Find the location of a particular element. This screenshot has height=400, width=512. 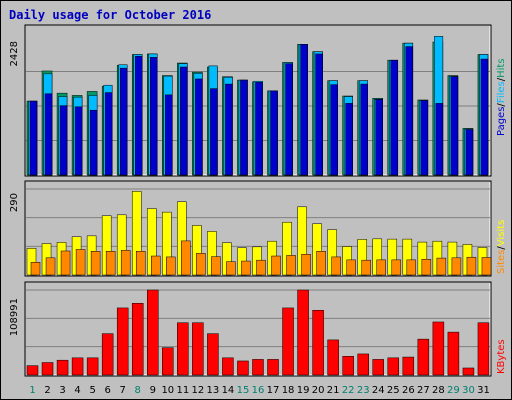

x-tick-label: 6 is located at coordinates (107, 390).